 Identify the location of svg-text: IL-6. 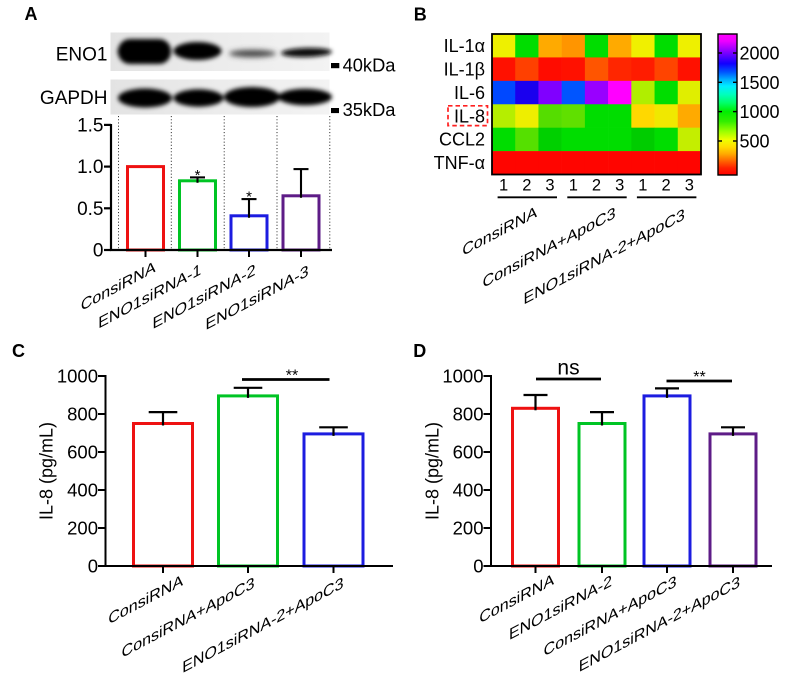
(469, 93).